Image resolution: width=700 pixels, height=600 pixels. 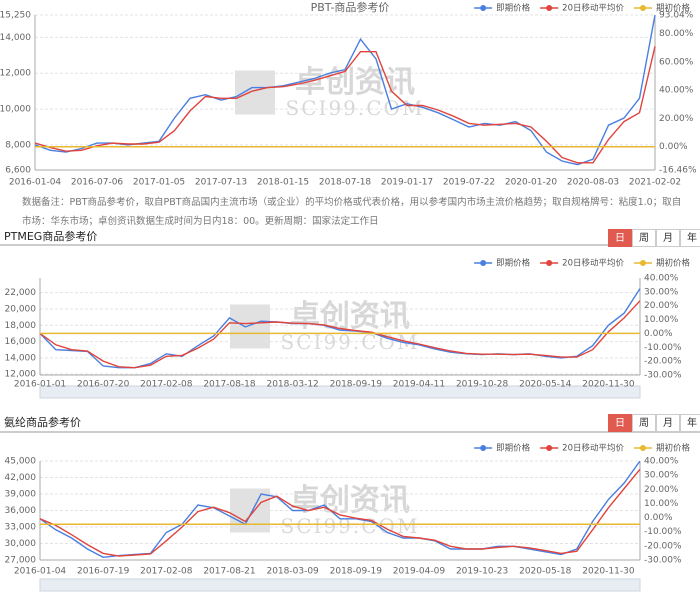 I want to click on watermark-logo, so click(x=255, y=92).